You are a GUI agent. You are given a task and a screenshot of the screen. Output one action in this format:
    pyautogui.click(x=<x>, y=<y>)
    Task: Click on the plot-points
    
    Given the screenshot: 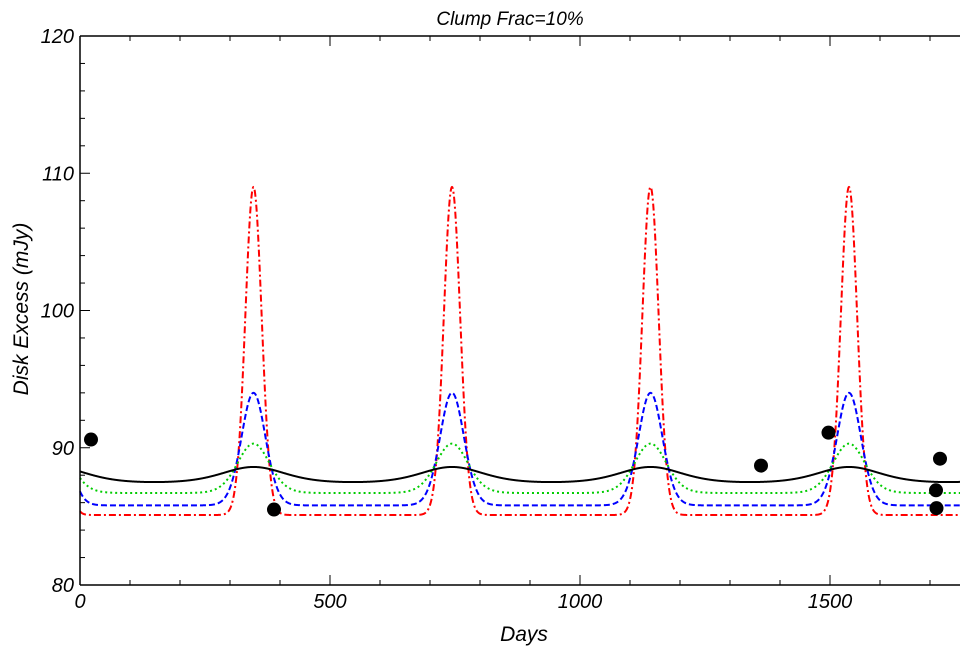 What is the action you would take?
    pyautogui.click(x=515, y=471)
    